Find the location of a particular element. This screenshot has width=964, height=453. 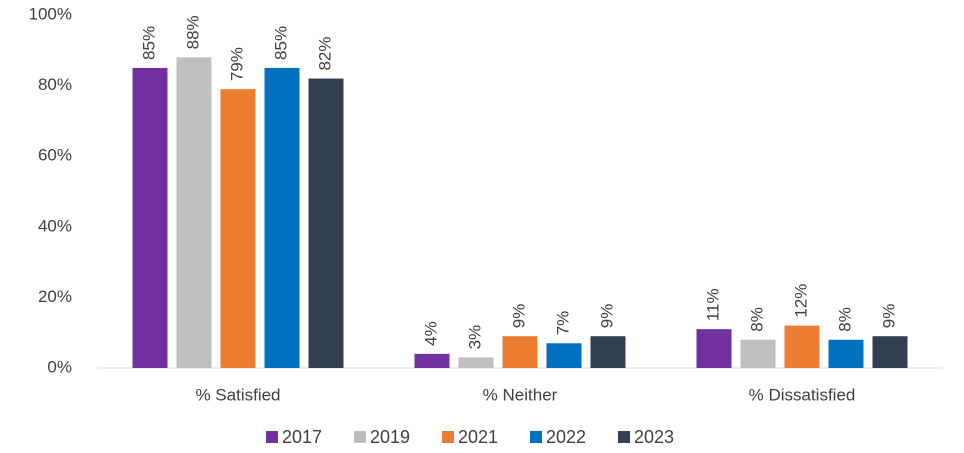

x-tick-label: % Satisfied is located at coordinates (237, 394).